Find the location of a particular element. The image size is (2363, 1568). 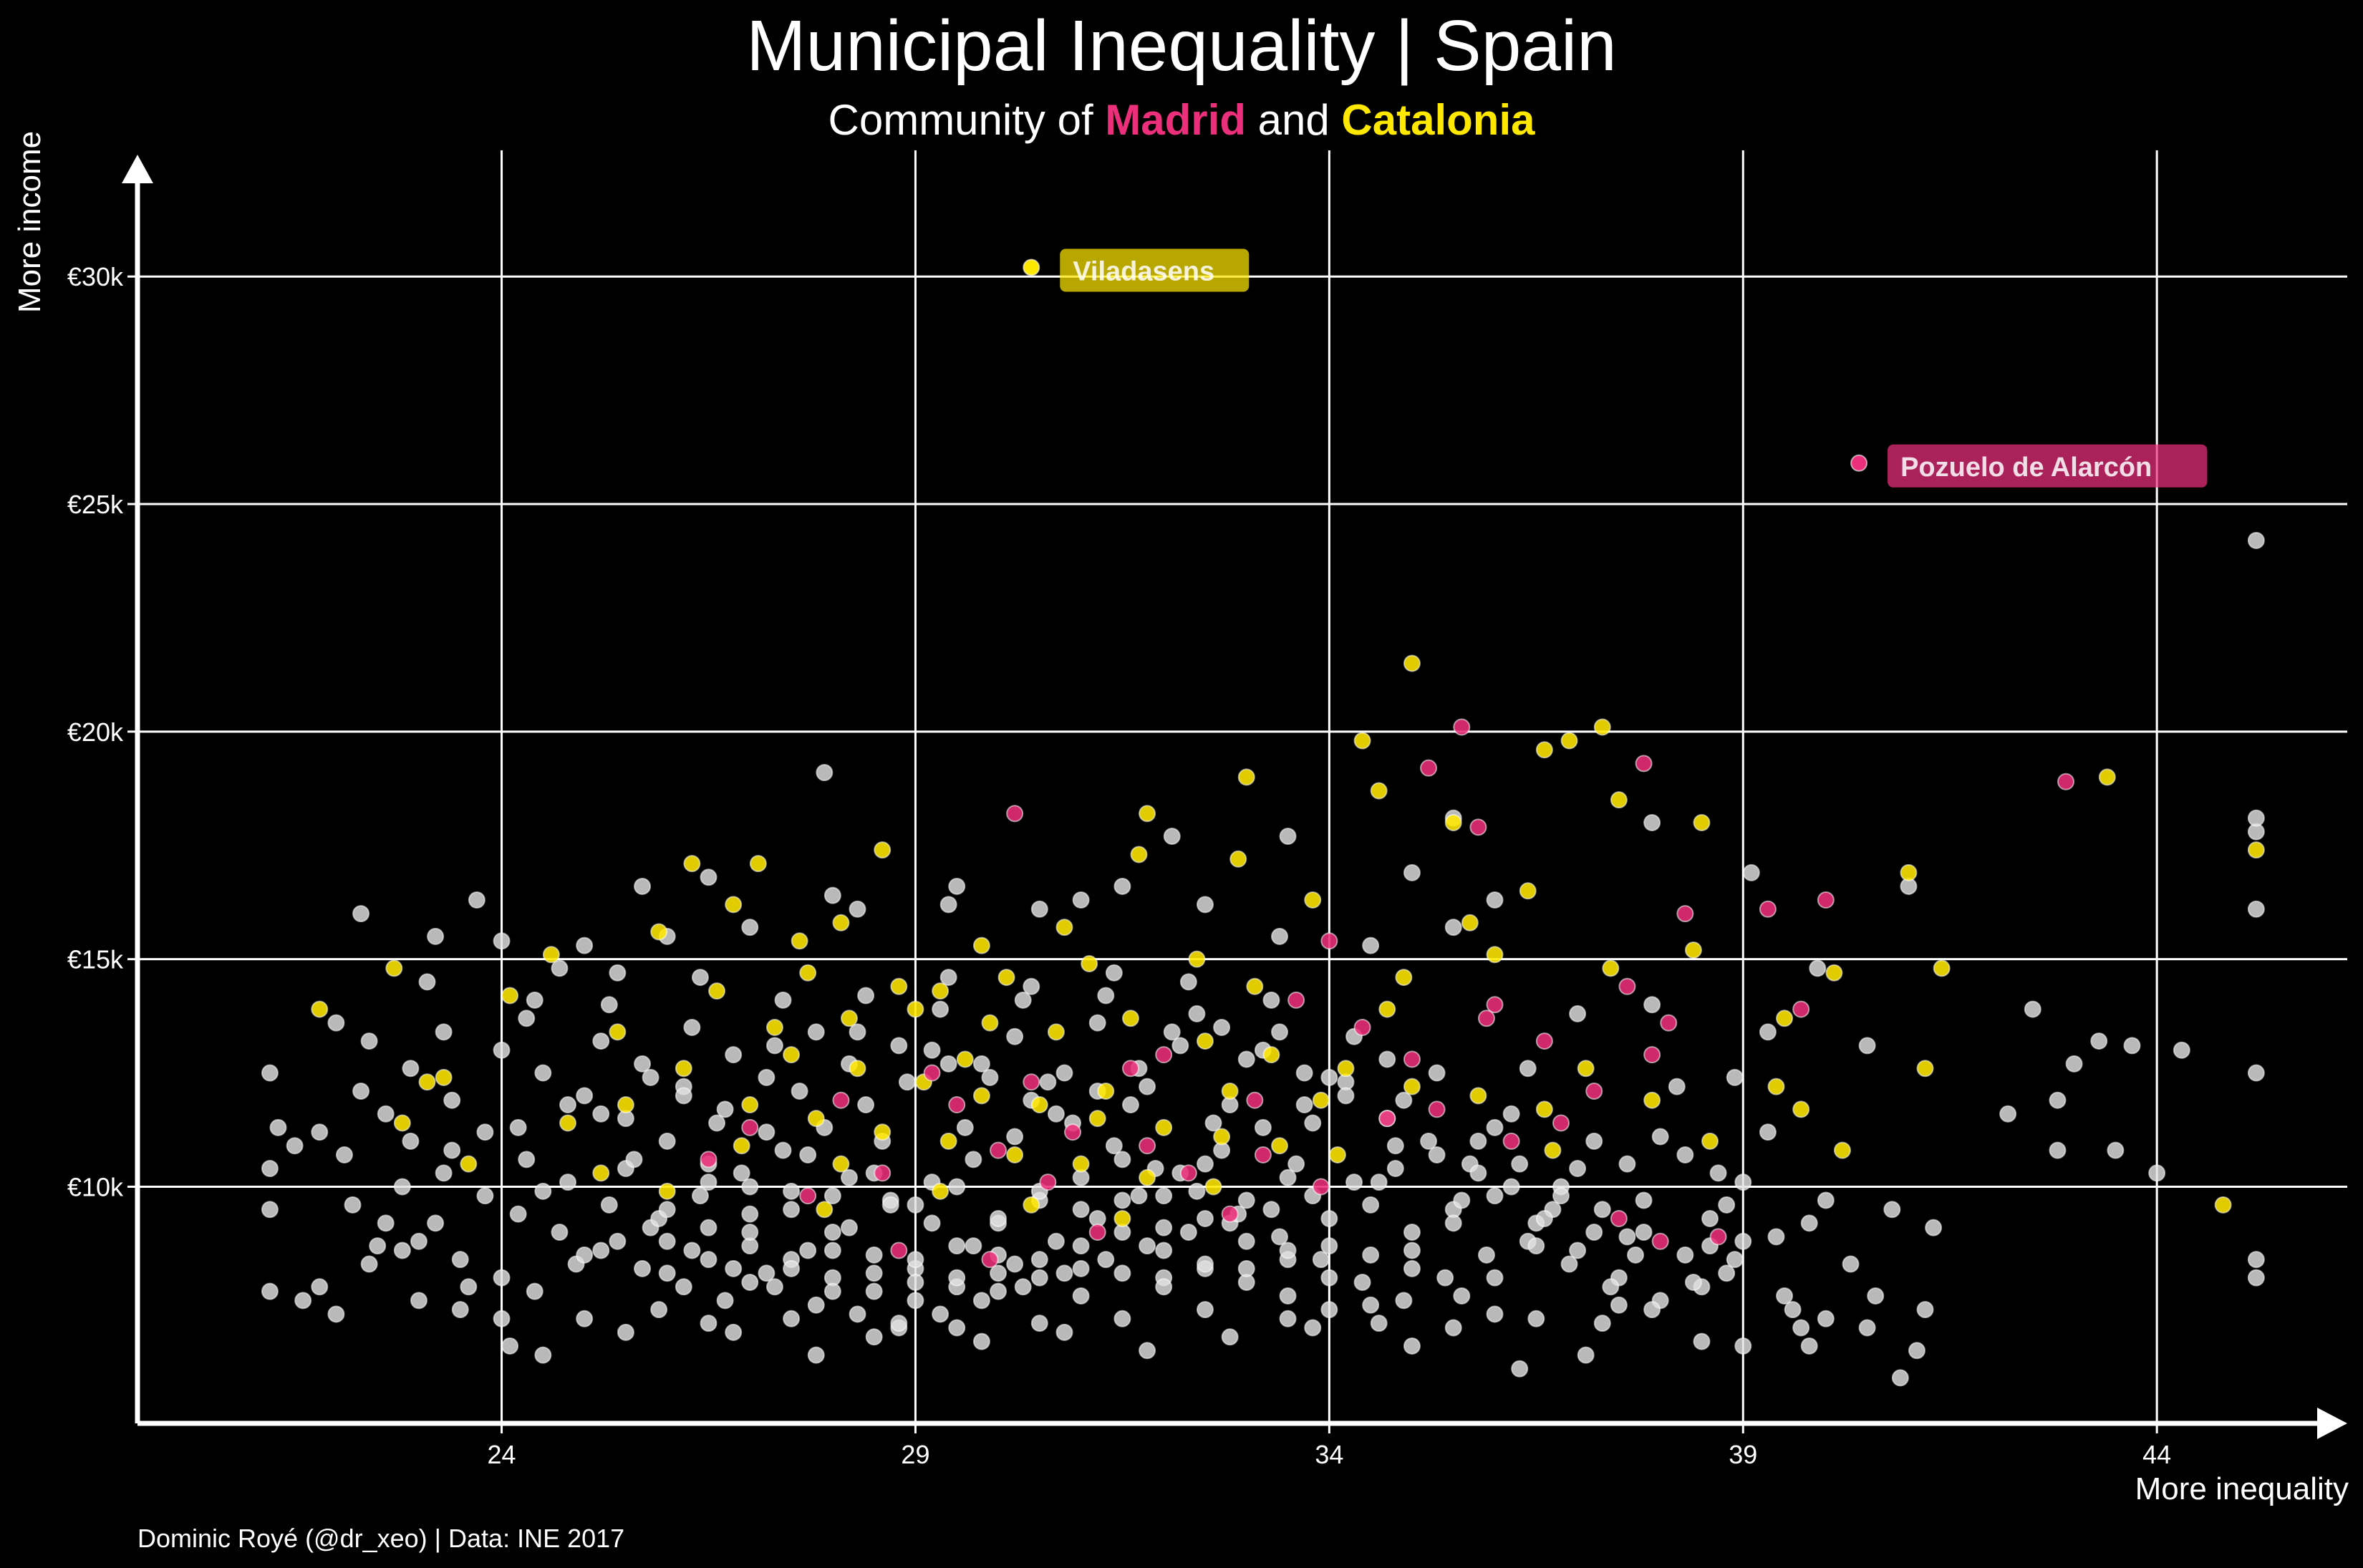

x-tick-label: 34 is located at coordinates (1329, 1454).